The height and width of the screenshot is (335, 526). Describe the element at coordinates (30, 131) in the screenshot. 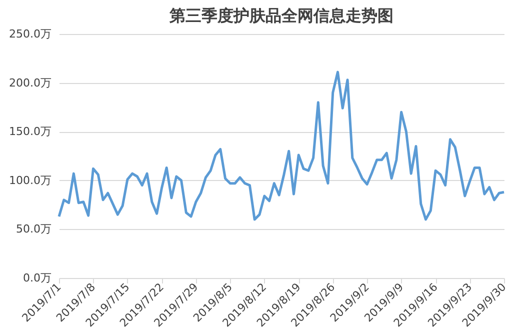

I see `y-tick-label: 150.0万` at that location.